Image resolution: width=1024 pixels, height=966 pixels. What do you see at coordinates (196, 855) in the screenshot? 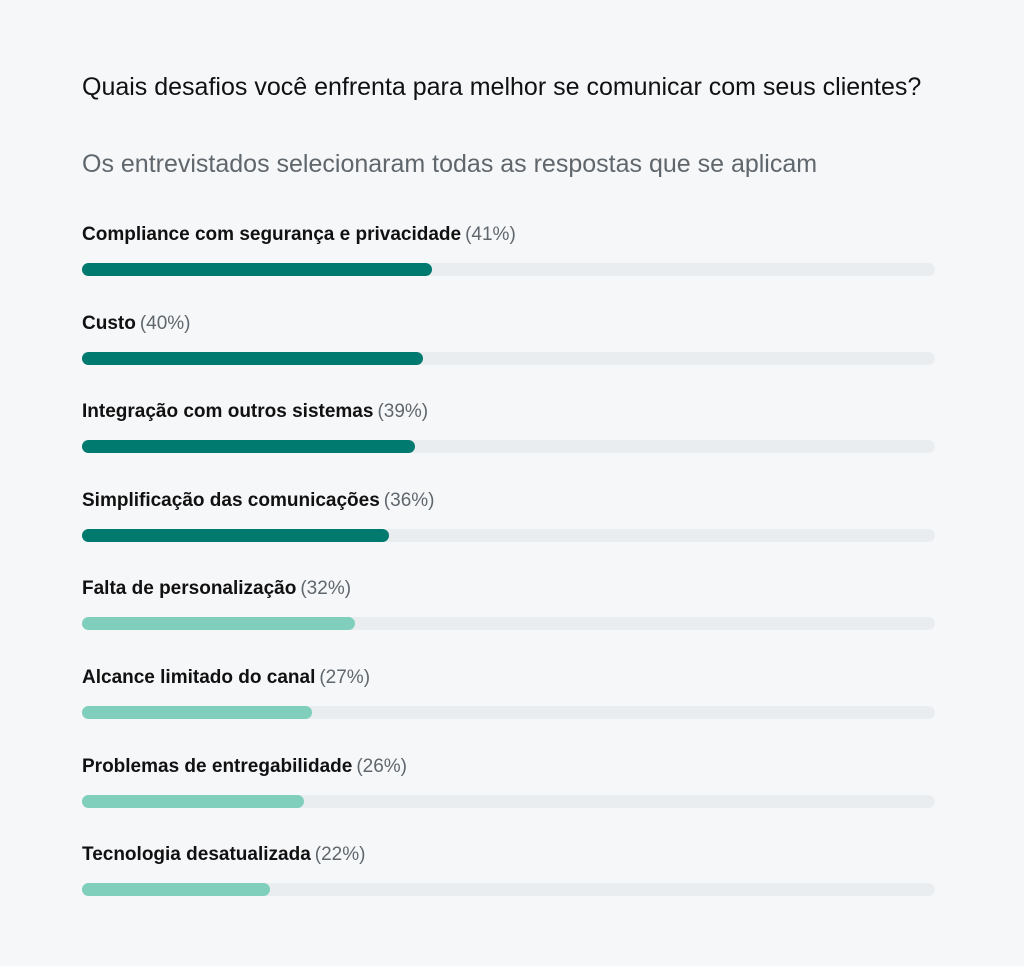
I see `category-label: Tecnologia desatualizada` at bounding box center [196, 855].